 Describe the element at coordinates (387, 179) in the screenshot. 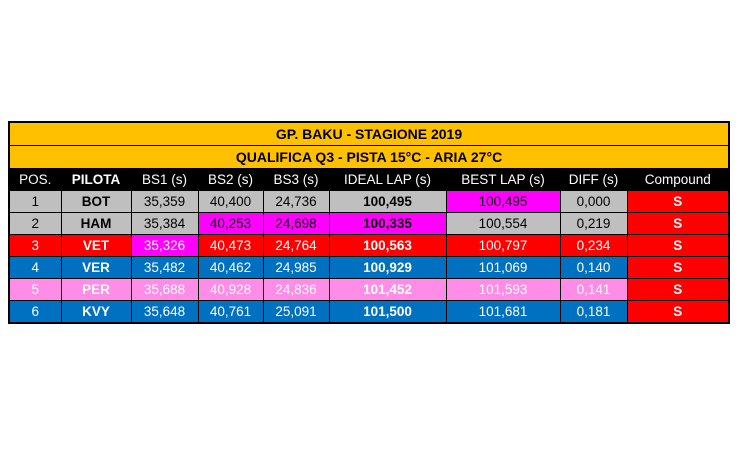

I see `header-ideal-lap: IDEAL LAP (s)` at that location.